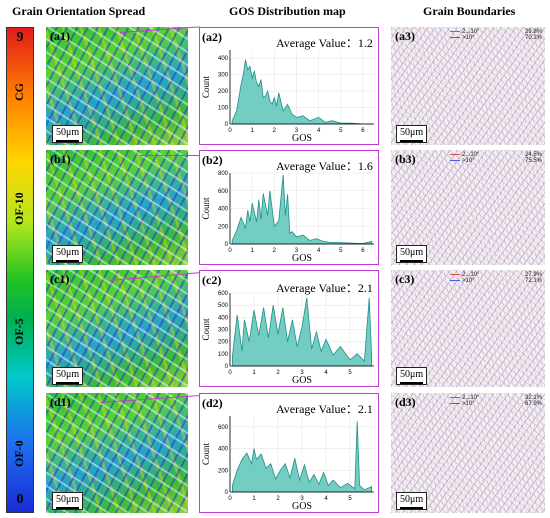 The image size is (550, 518). What do you see at coordinates (496, 401) in the screenshot?
I see `gb-legend-d3: 2...10° 32.1% >10° 67.9%` at bounding box center [496, 401].